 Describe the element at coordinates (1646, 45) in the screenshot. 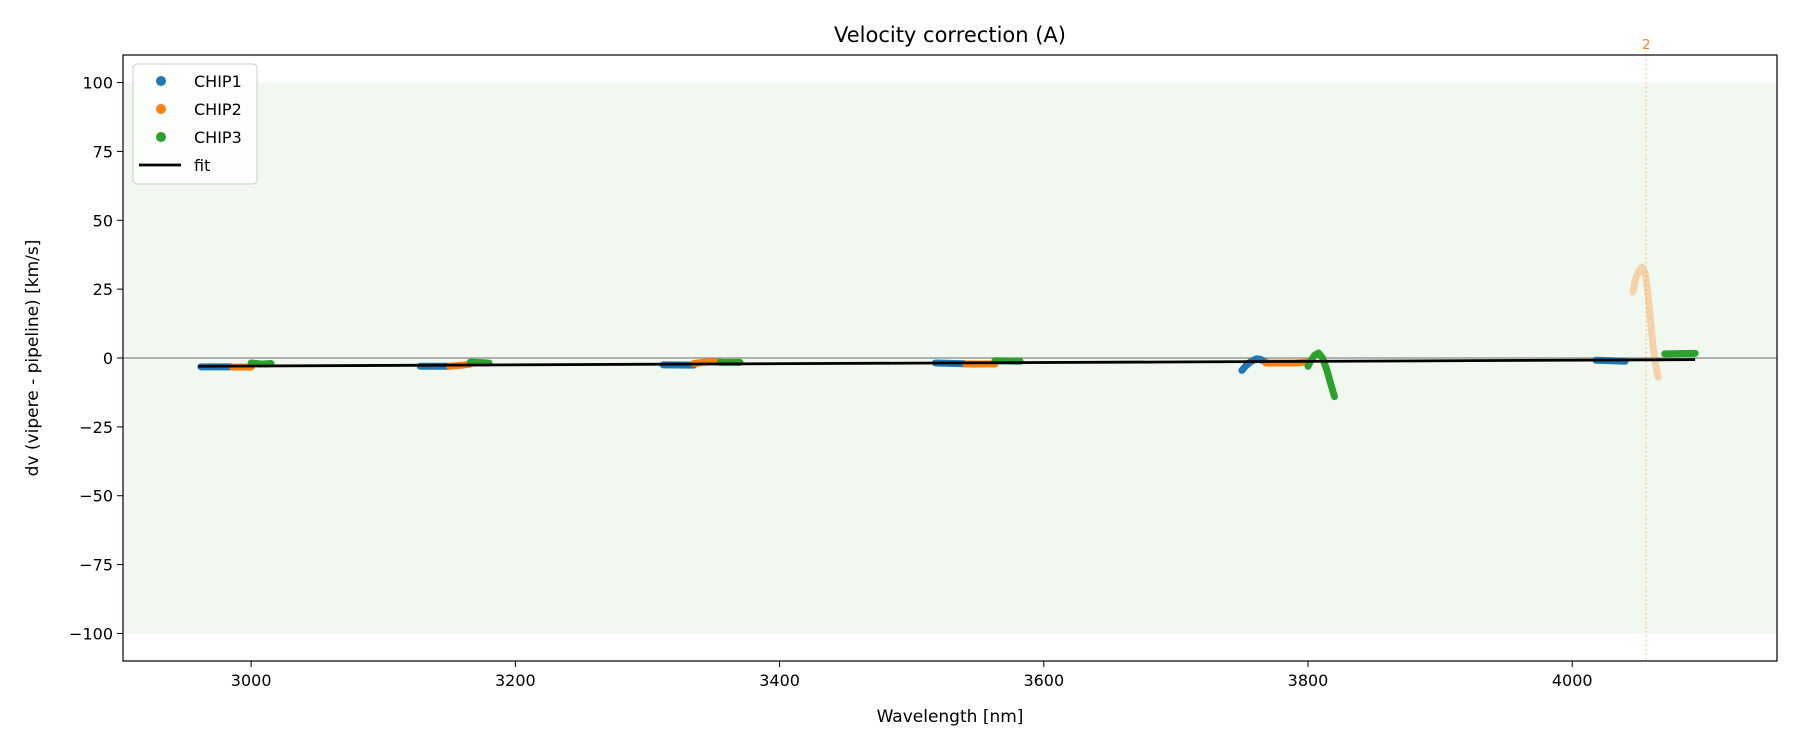

I see `marker-line-label: 2` at that location.